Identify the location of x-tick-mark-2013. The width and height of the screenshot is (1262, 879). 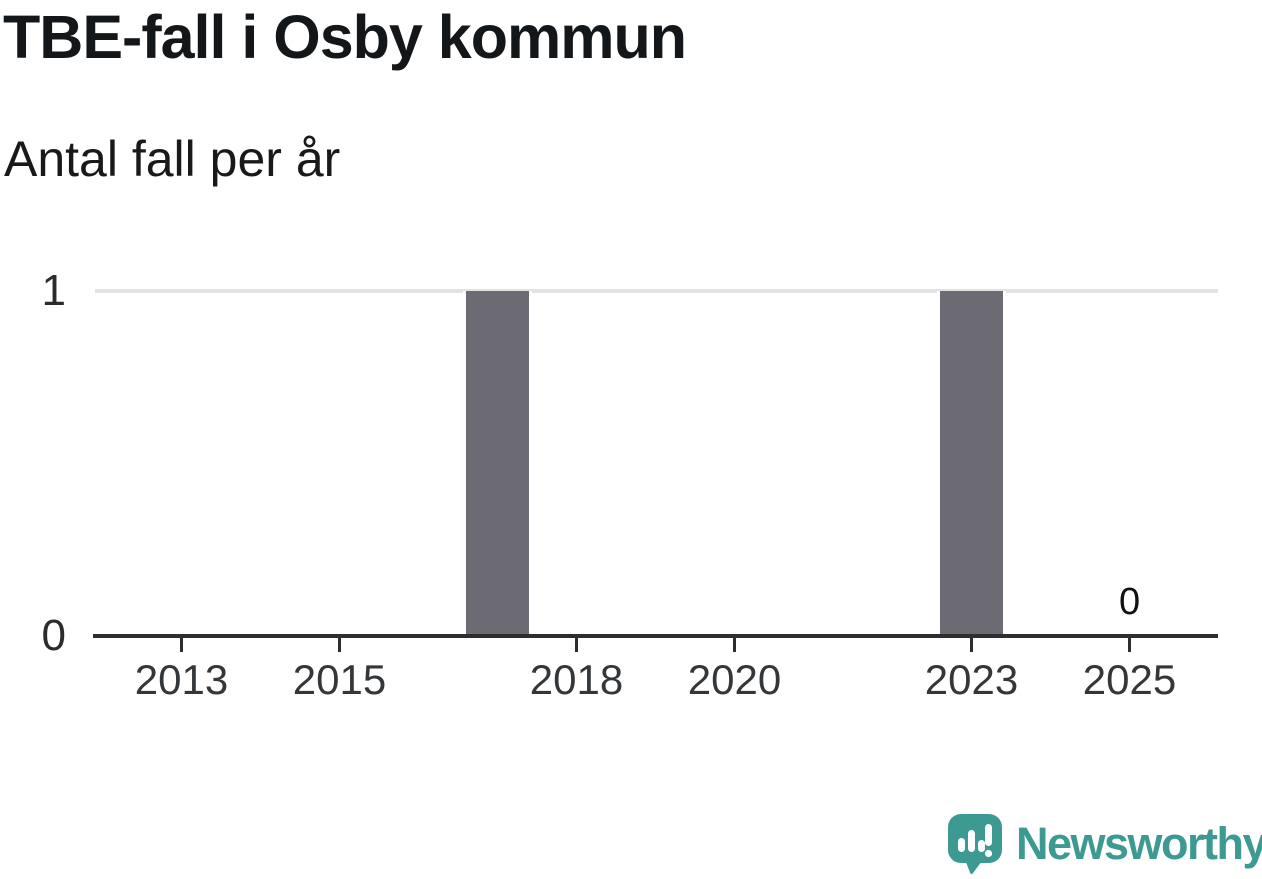
(181, 645).